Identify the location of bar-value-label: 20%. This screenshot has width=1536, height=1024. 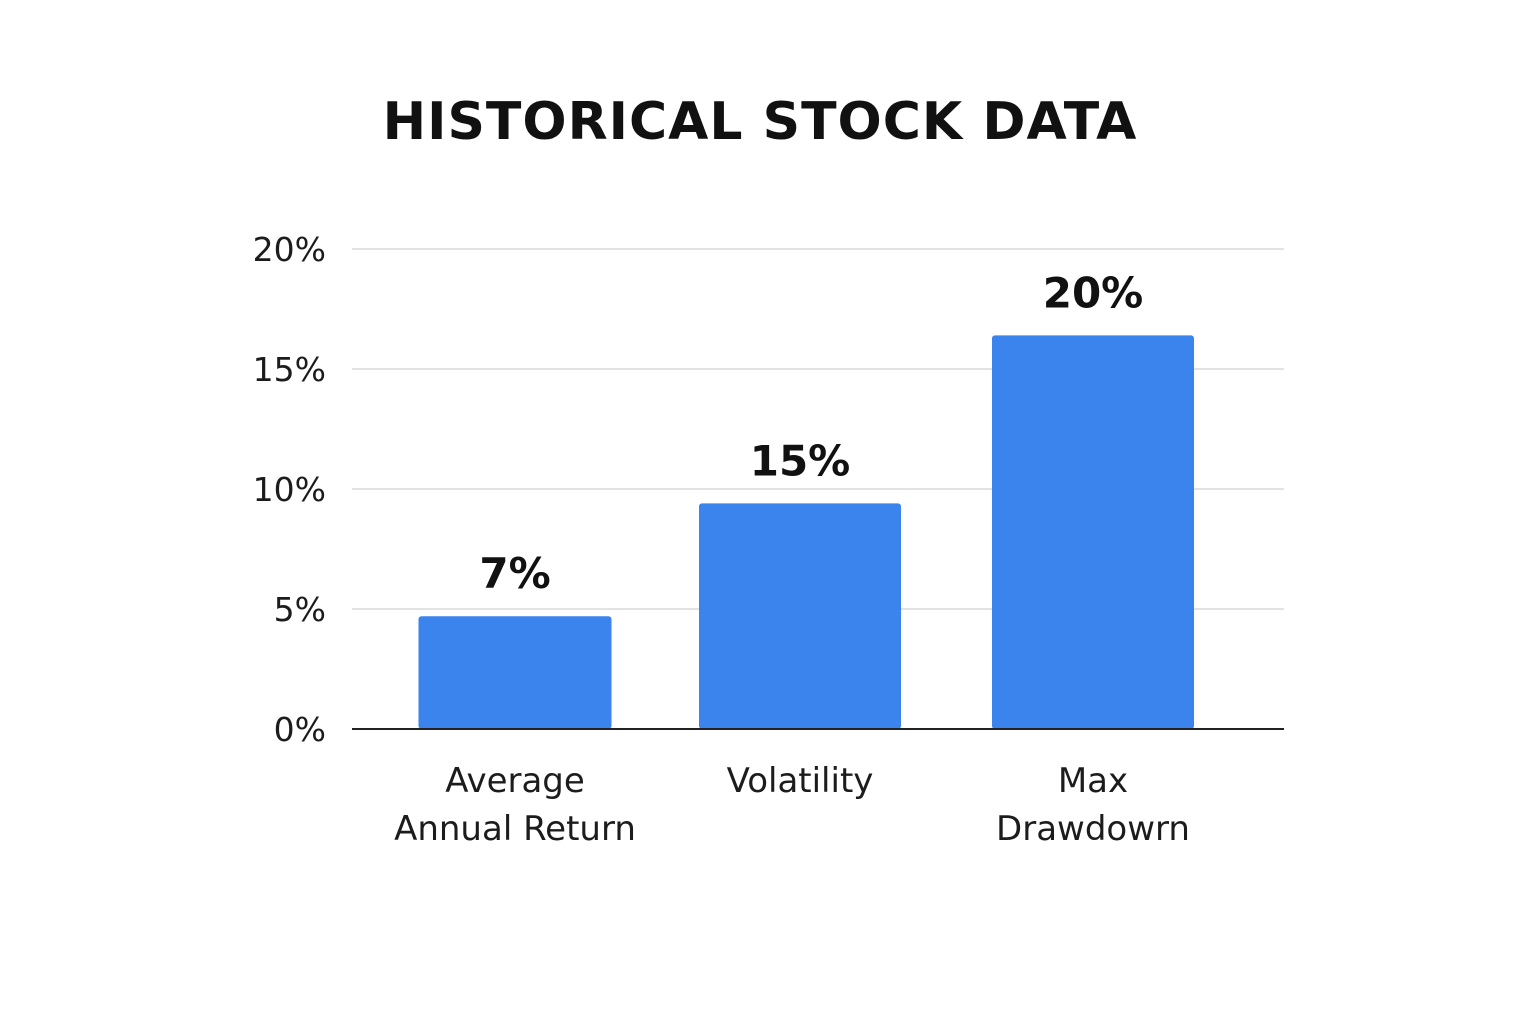
(1093, 292).